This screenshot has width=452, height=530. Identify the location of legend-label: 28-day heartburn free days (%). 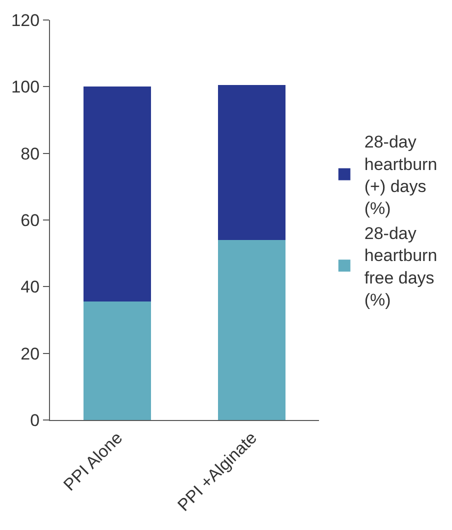
(401, 267).